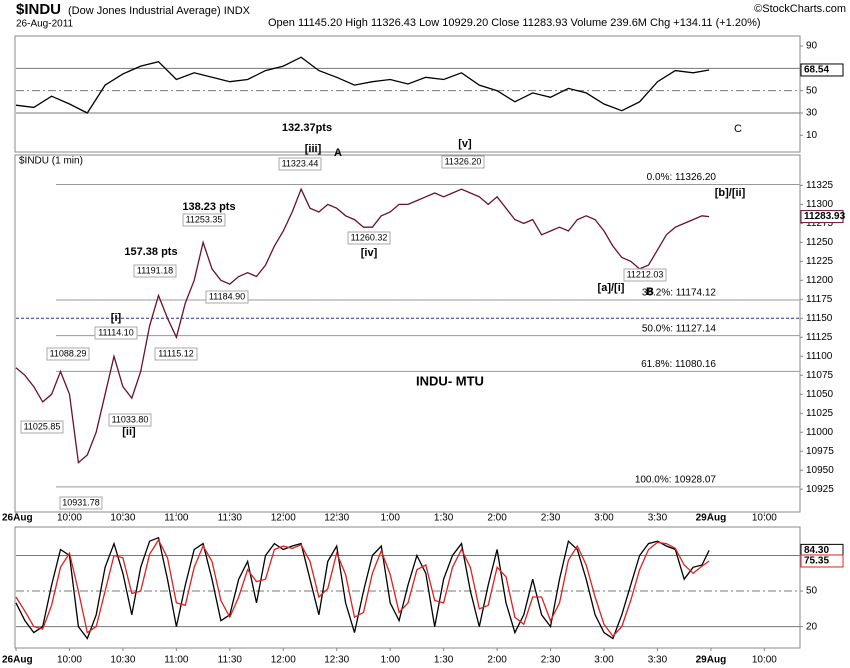 This screenshot has width=850, height=668. What do you see at coordinates (338, 153) in the screenshot?
I see `wave-label: A` at bounding box center [338, 153].